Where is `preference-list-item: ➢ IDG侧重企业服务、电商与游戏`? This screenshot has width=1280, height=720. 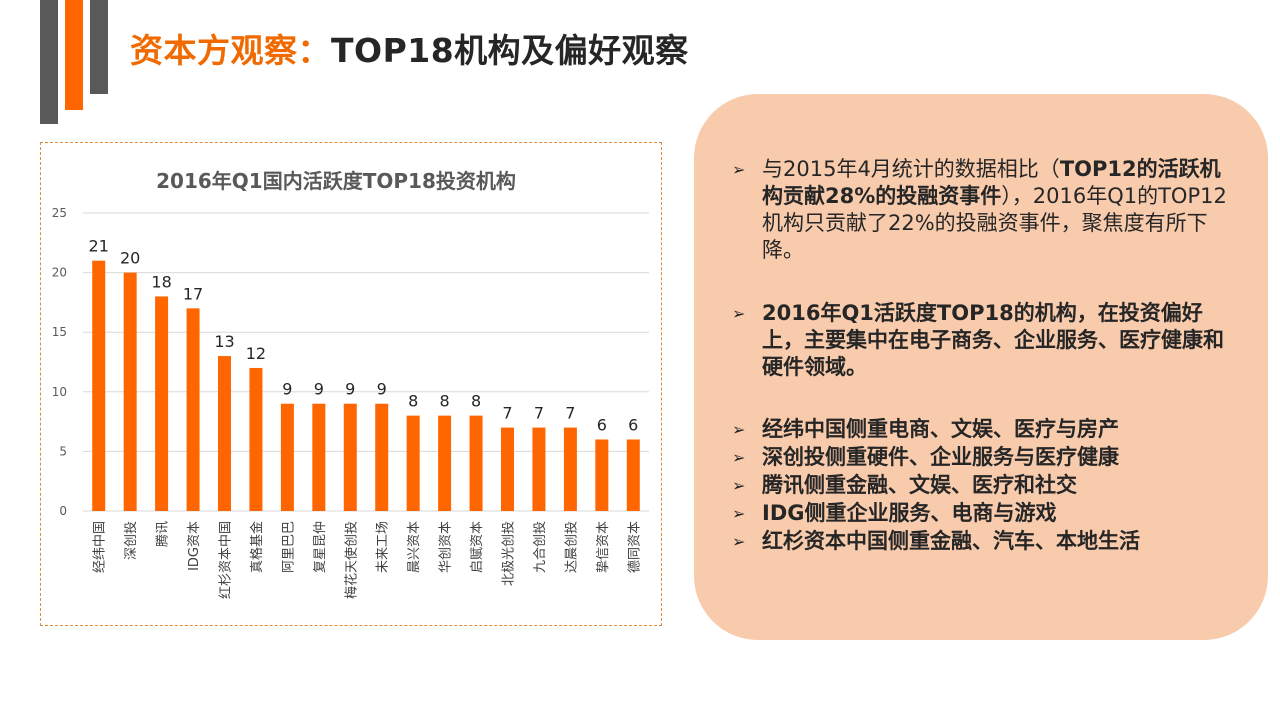
preference-list-item: ➢ IDG侧重企业服务、电商与游戏 is located at coordinates (982, 513).